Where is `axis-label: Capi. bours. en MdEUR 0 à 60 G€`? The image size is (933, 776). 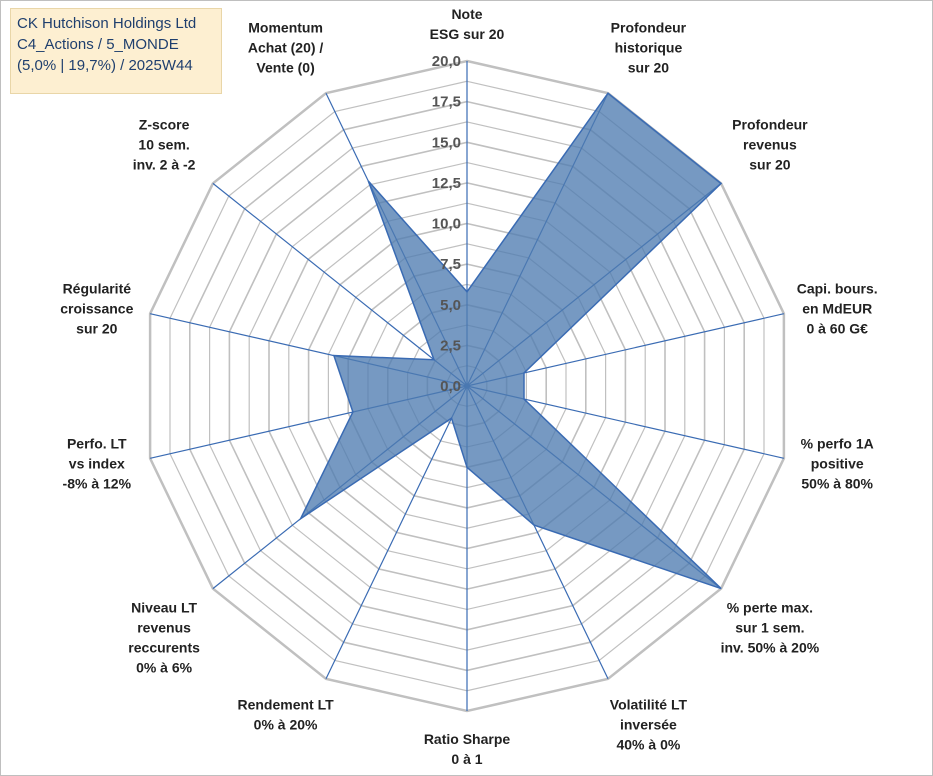
axis-label: Capi. bours. en MdEUR 0 à 60 G€ is located at coordinates (837, 308).